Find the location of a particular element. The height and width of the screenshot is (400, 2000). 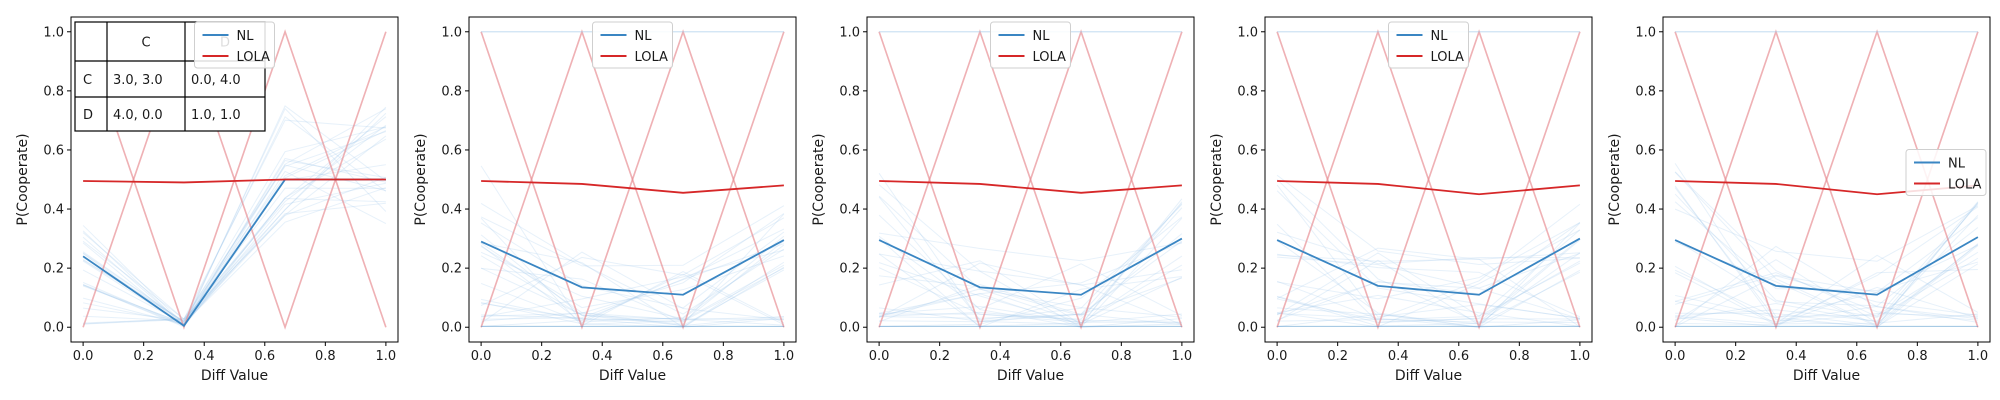

payoff-cell: 4.0, 0.0 is located at coordinates (138, 115).